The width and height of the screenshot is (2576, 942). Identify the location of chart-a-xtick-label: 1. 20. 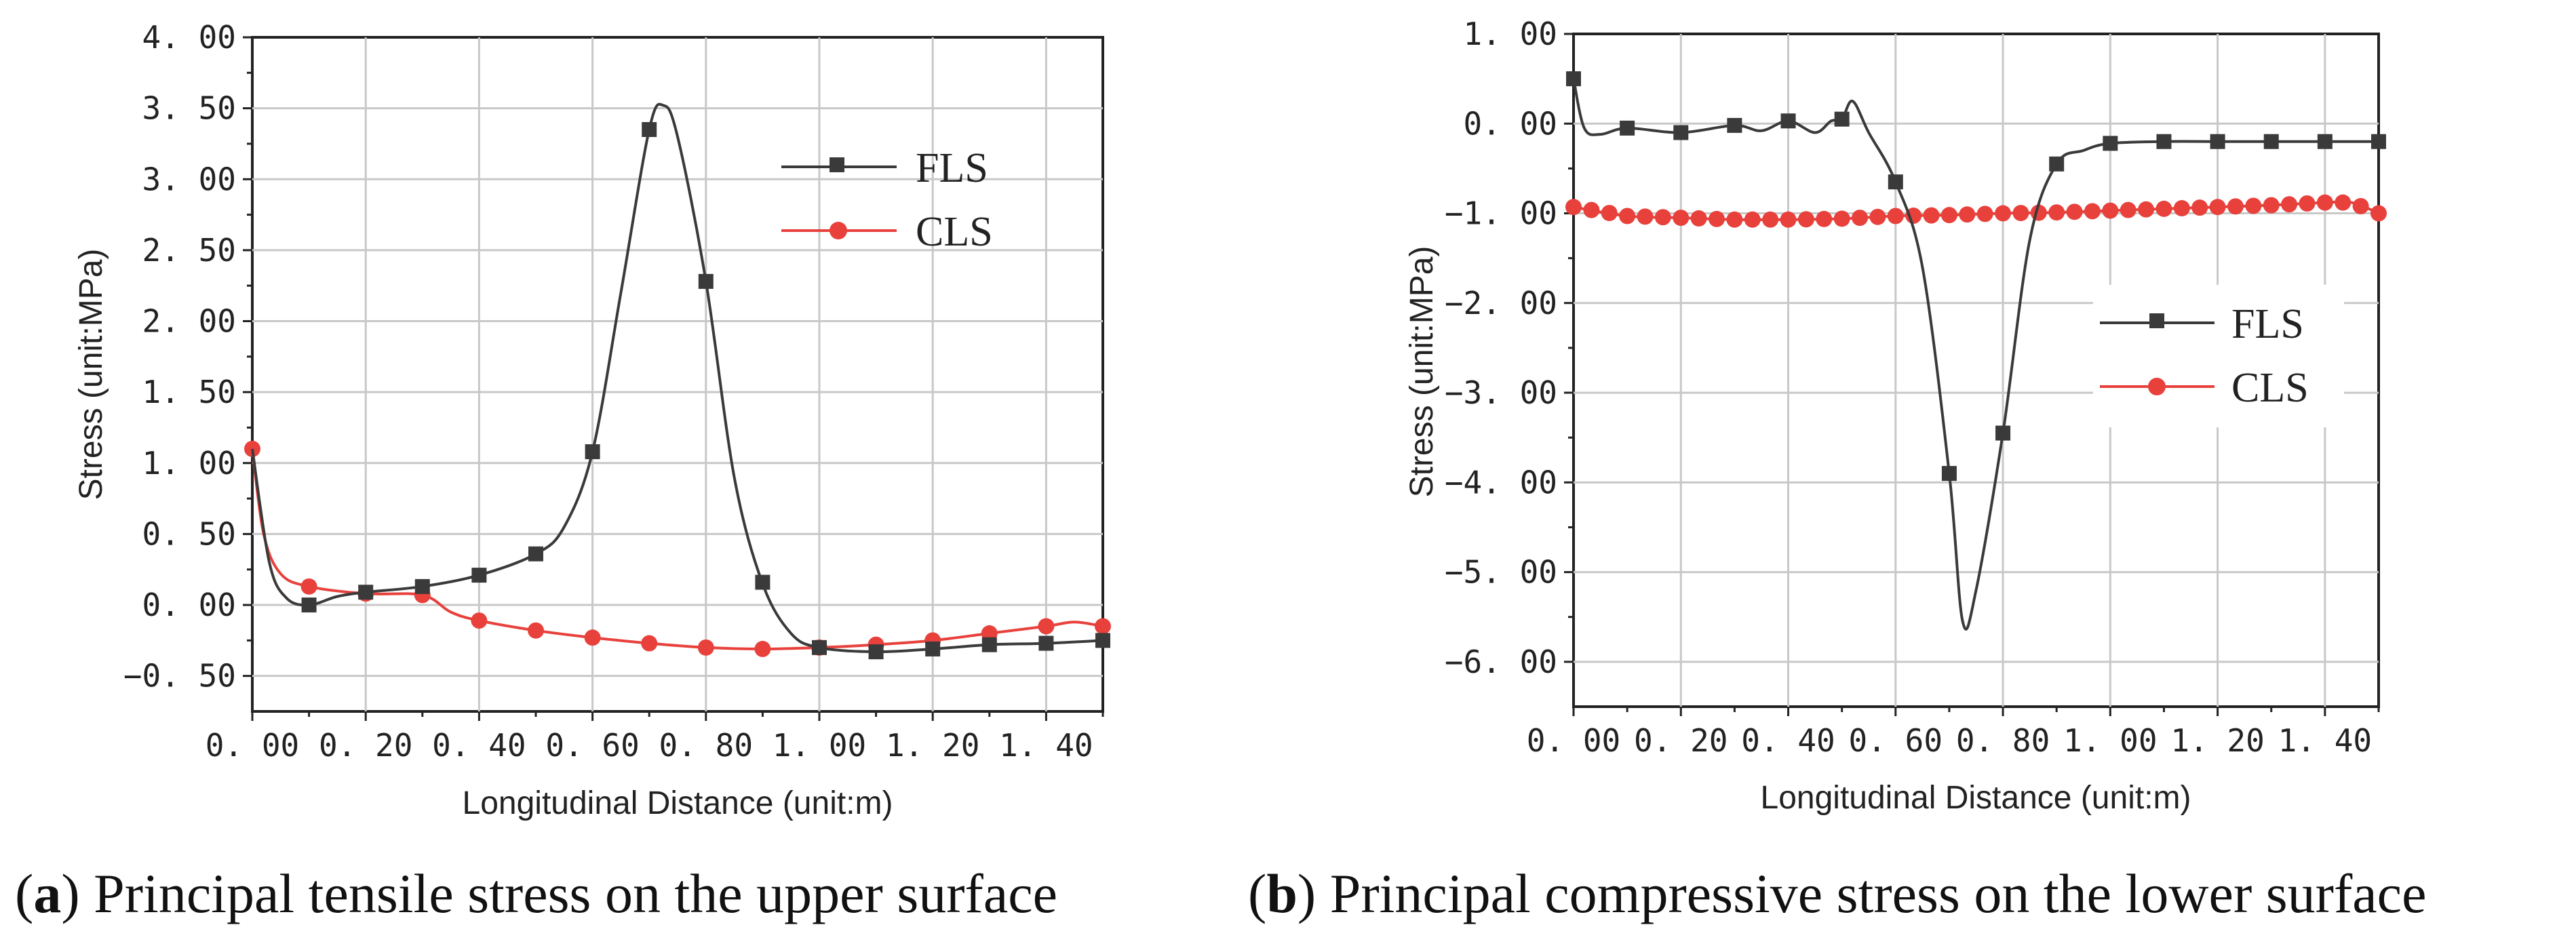
(932, 746).